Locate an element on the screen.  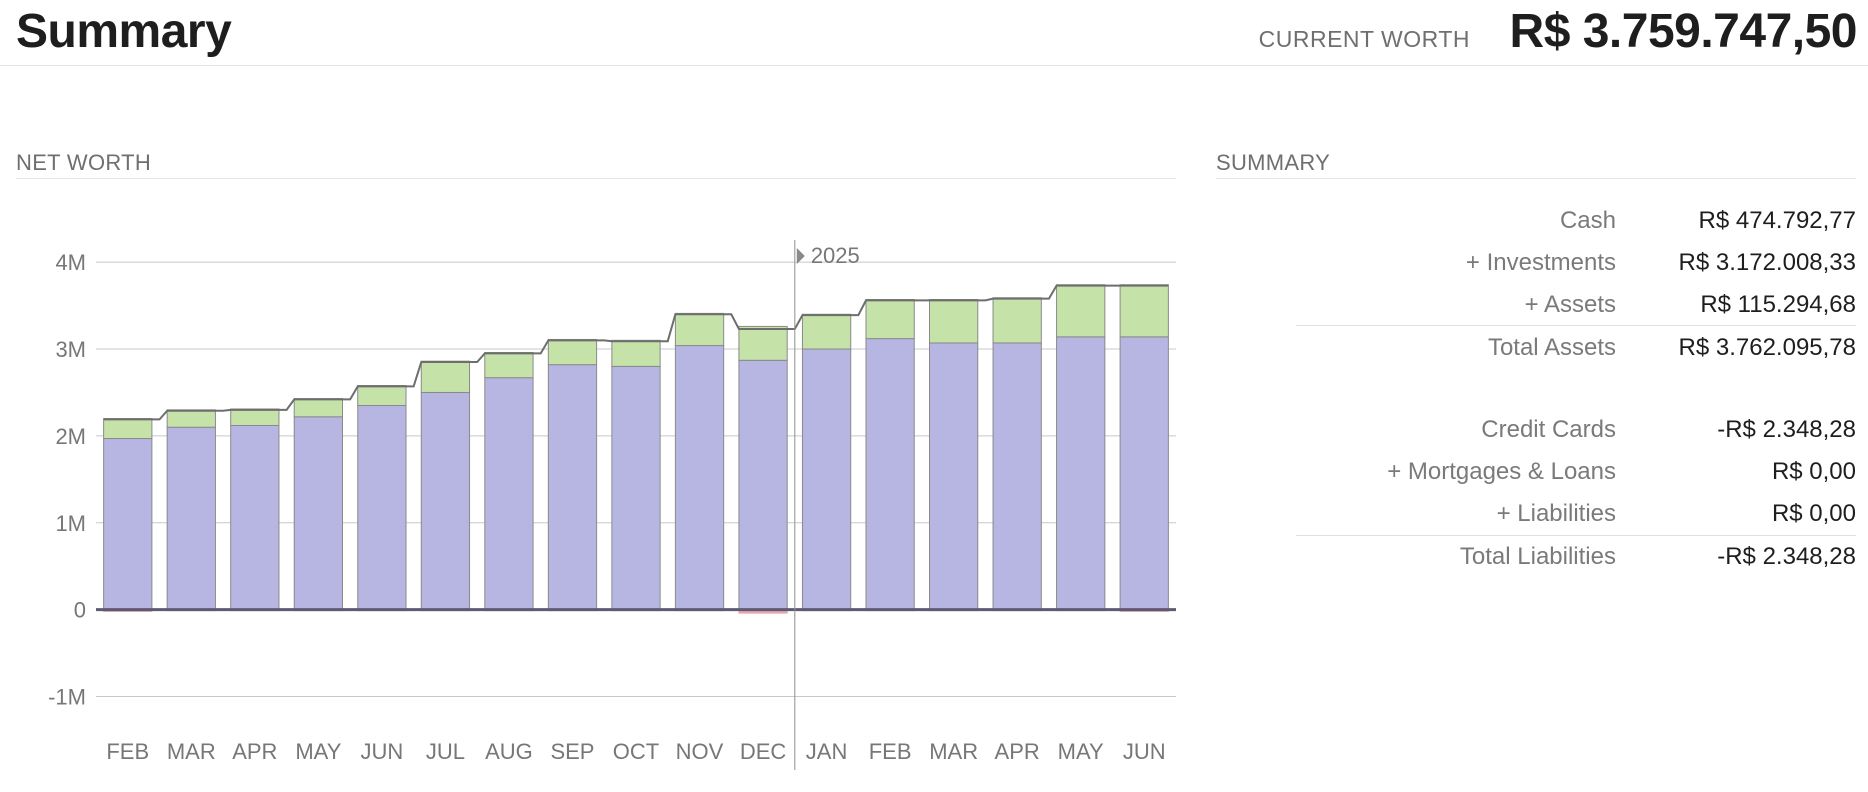
current-worth-value: R$ 3.759.747,50 is located at coordinates (1683, 31).